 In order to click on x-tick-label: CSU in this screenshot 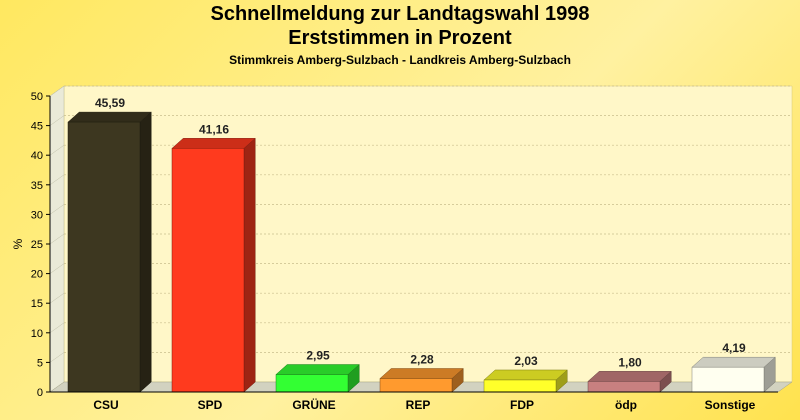, I will do `click(105, 405)`.